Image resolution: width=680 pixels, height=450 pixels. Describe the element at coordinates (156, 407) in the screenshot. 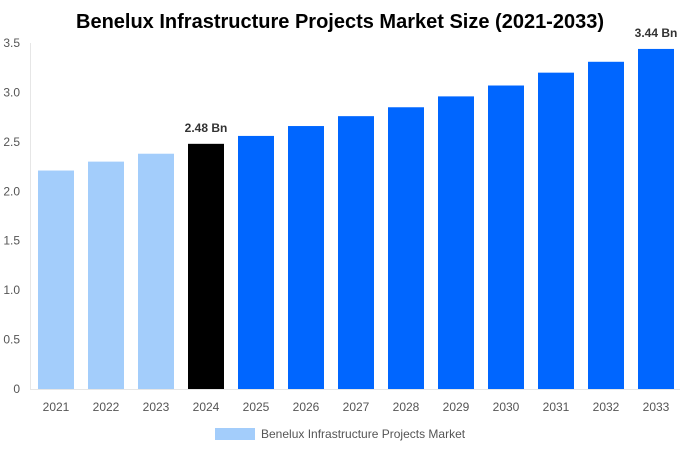

I see `x-tick-label: 2023` at that location.